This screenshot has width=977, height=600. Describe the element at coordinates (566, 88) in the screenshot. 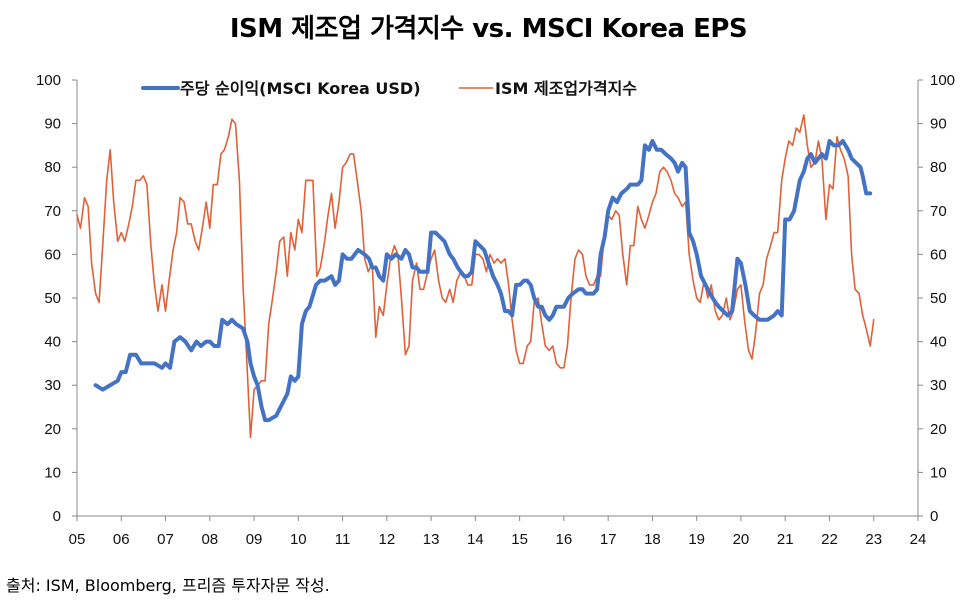

I see `legend-label-ism: ISM 제조업가격지수` at that location.